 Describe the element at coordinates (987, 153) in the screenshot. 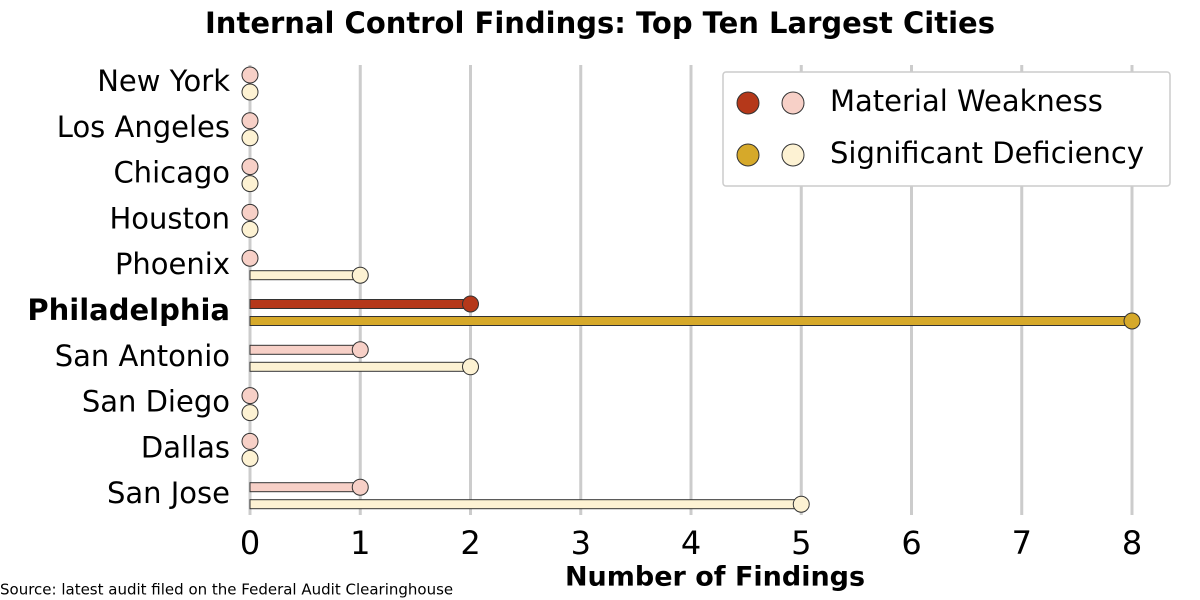

I see `legend-label: Significant Deficiency` at that location.